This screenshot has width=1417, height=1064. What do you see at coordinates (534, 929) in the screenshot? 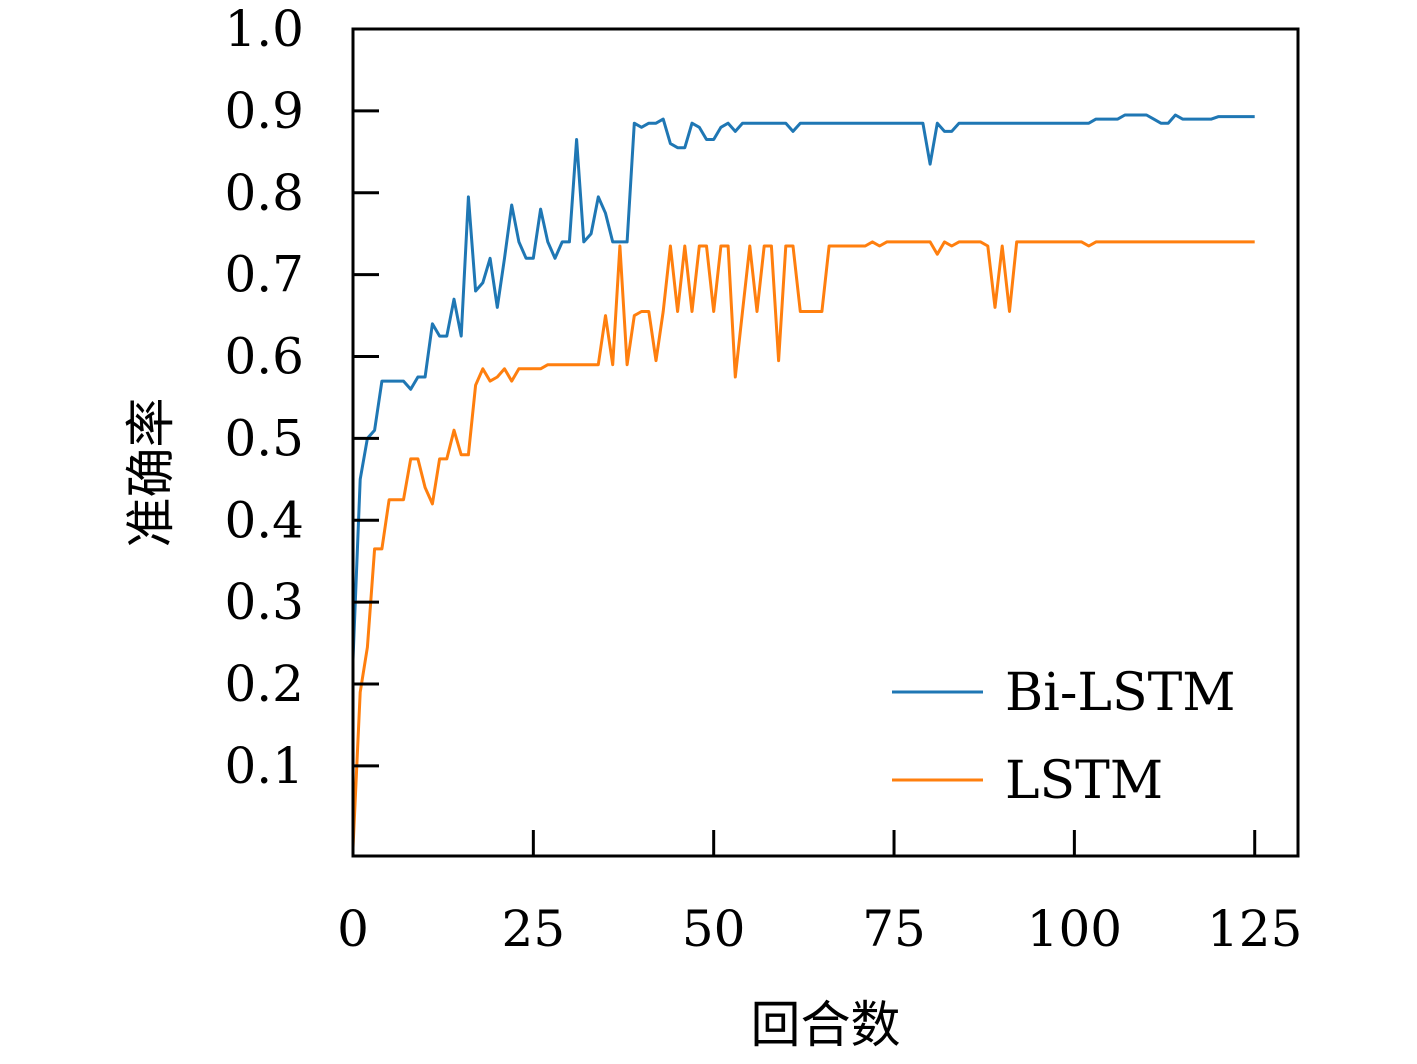
I see `x-tick-label: 25` at bounding box center [534, 929].